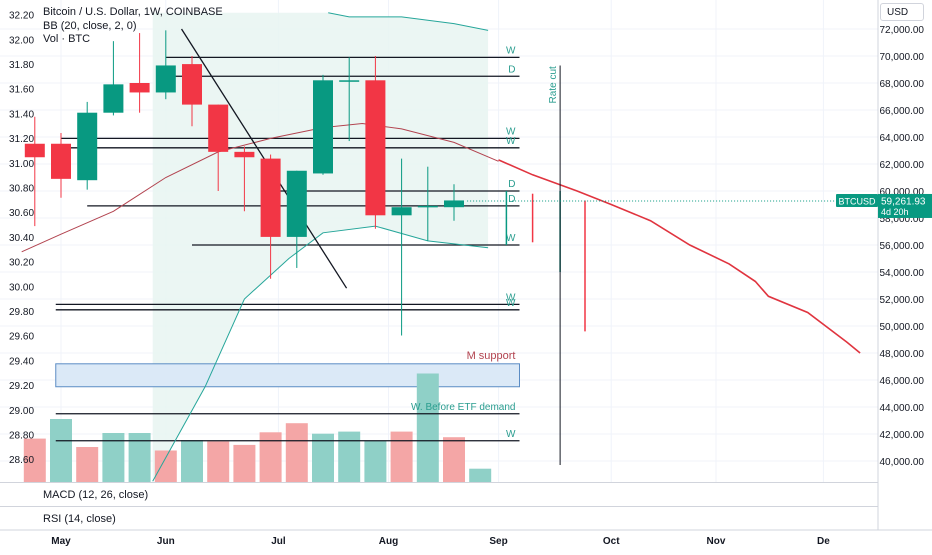 The width and height of the screenshot is (932, 555). What do you see at coordinates (133, 12) in the screenshot?
I see `legend-title: Bitcoin / U.S. Dollar, 1W, COINBASE` at bounding box center [133, 12].